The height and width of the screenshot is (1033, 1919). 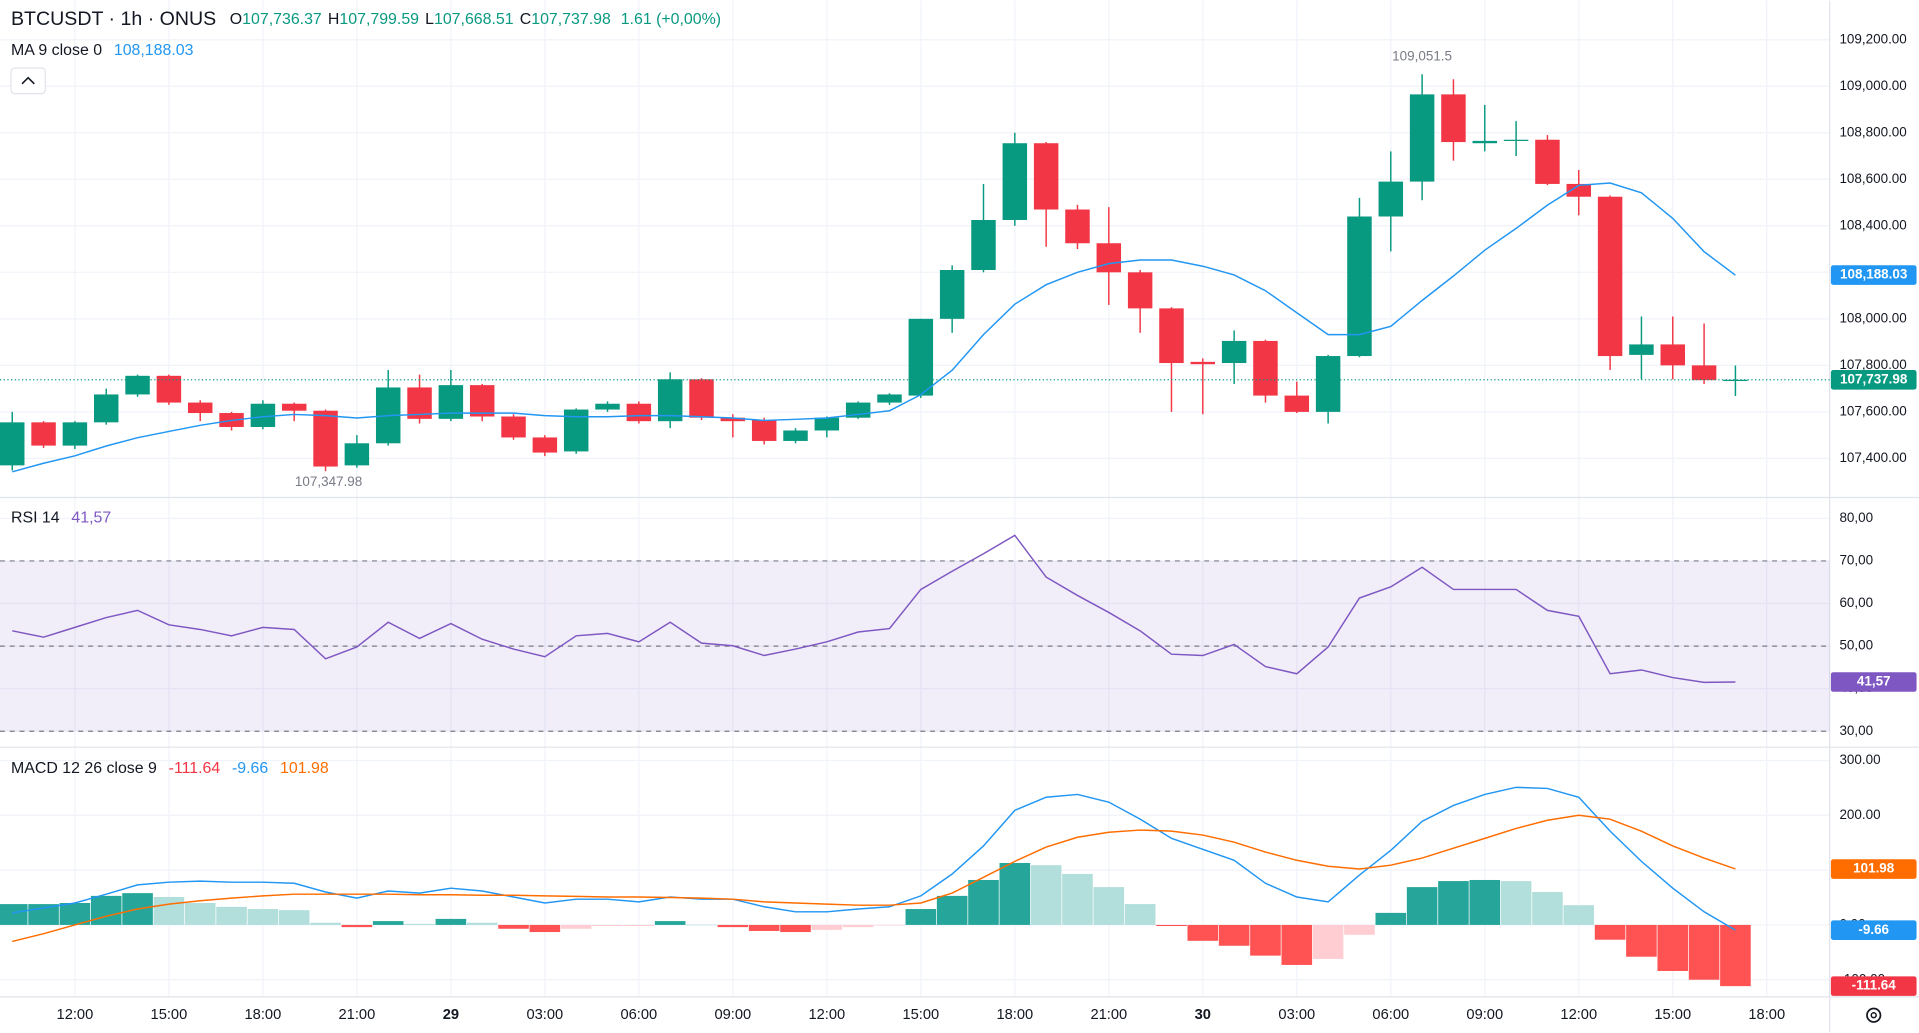 What do you see at coordinates (1872, 131) in the screenshot?
I see `y-tick-label: 108,800.00` at bounding box center [1872, 131].